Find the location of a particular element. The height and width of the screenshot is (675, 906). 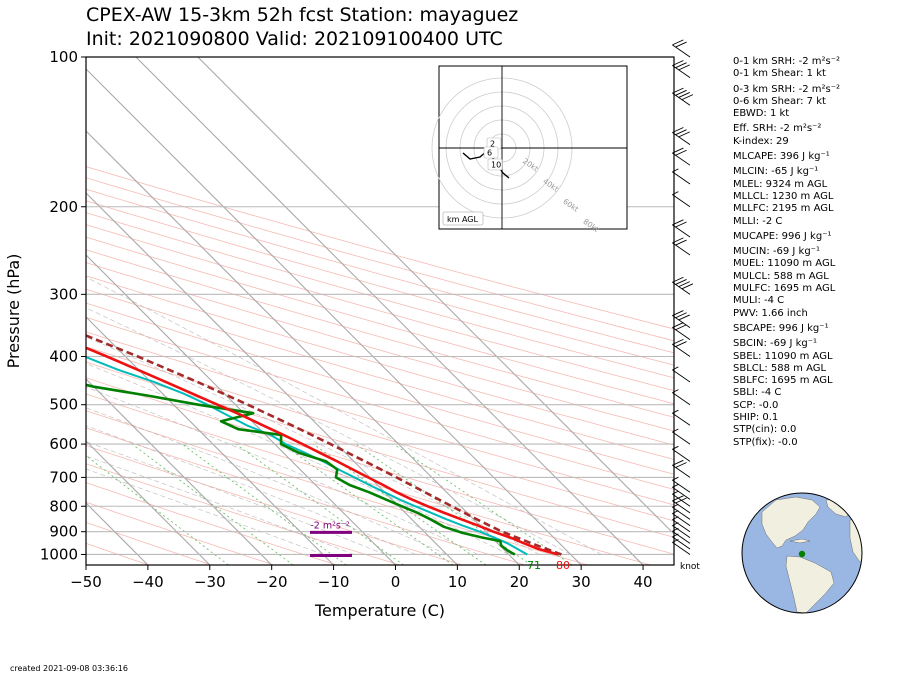

stat-row: MLLCL: 1230 m AGL is located at coordinates (783, 196).